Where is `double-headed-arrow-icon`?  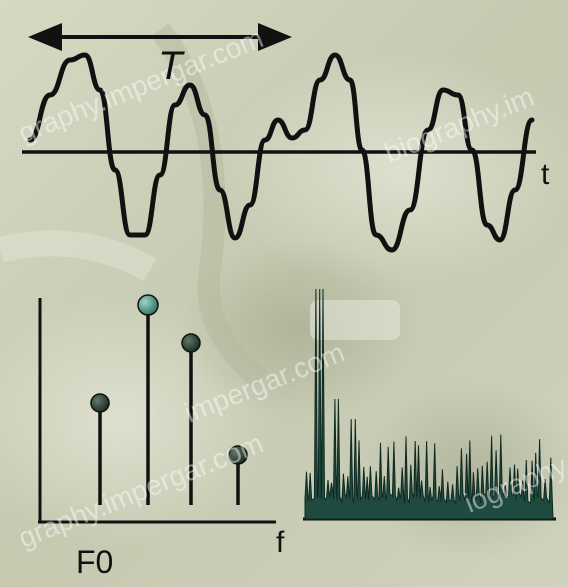 double-headed-arrow-icon is located at coordinates (160, 37).